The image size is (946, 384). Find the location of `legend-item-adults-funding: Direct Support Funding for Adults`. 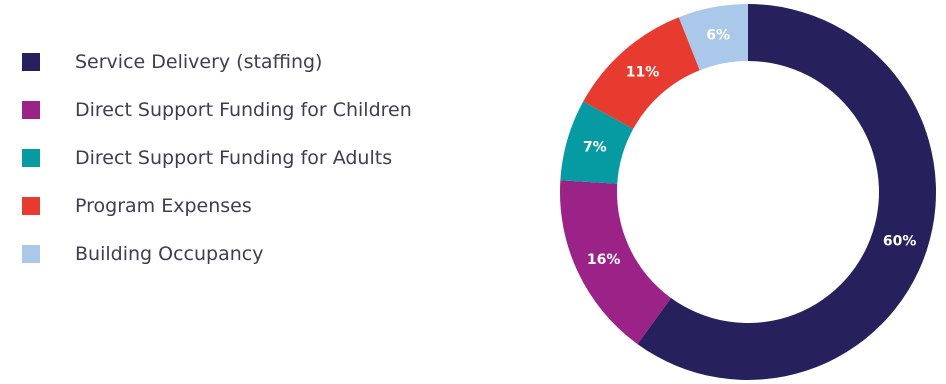

legend-item-adults-funding: Direct Support Funding for Adults is located at coordinates (217, 158).